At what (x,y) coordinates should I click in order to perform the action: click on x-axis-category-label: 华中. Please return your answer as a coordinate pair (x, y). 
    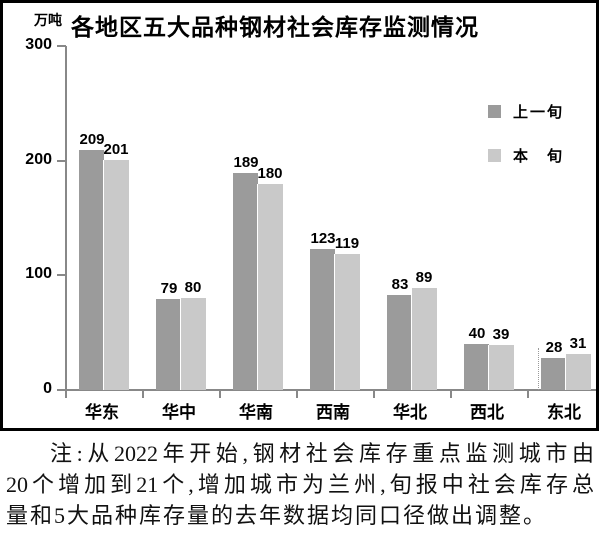
    Looking at the image, I should click on (179, 412).